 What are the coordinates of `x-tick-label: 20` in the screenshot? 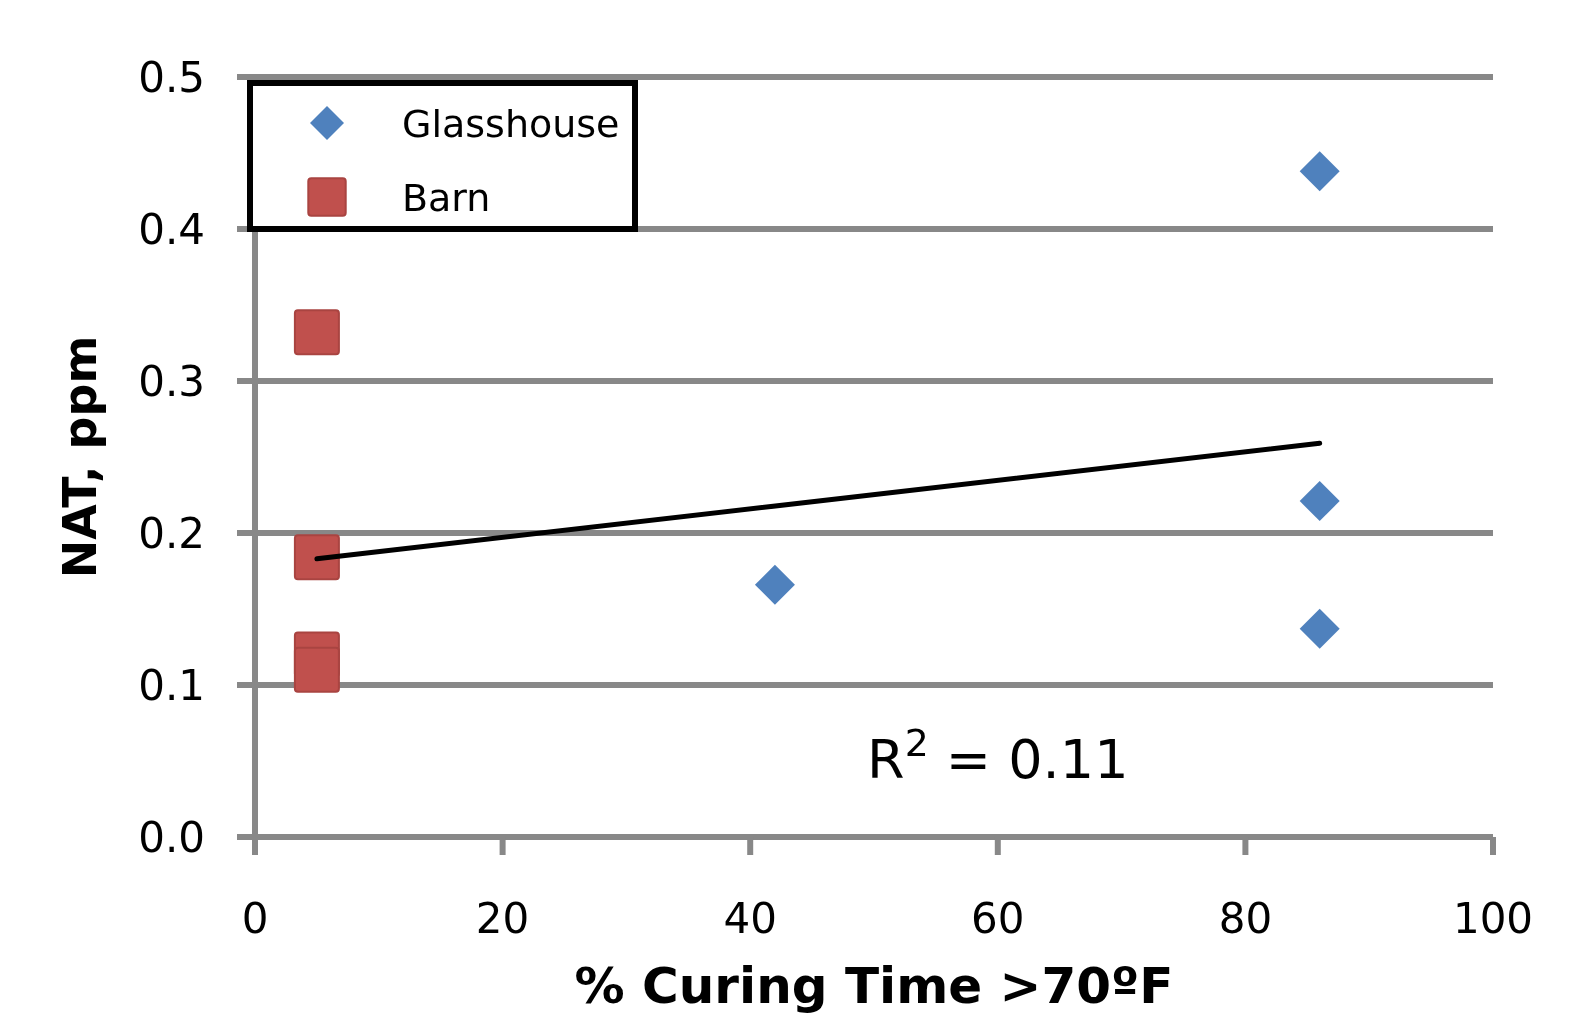 It's located at (502, 918).